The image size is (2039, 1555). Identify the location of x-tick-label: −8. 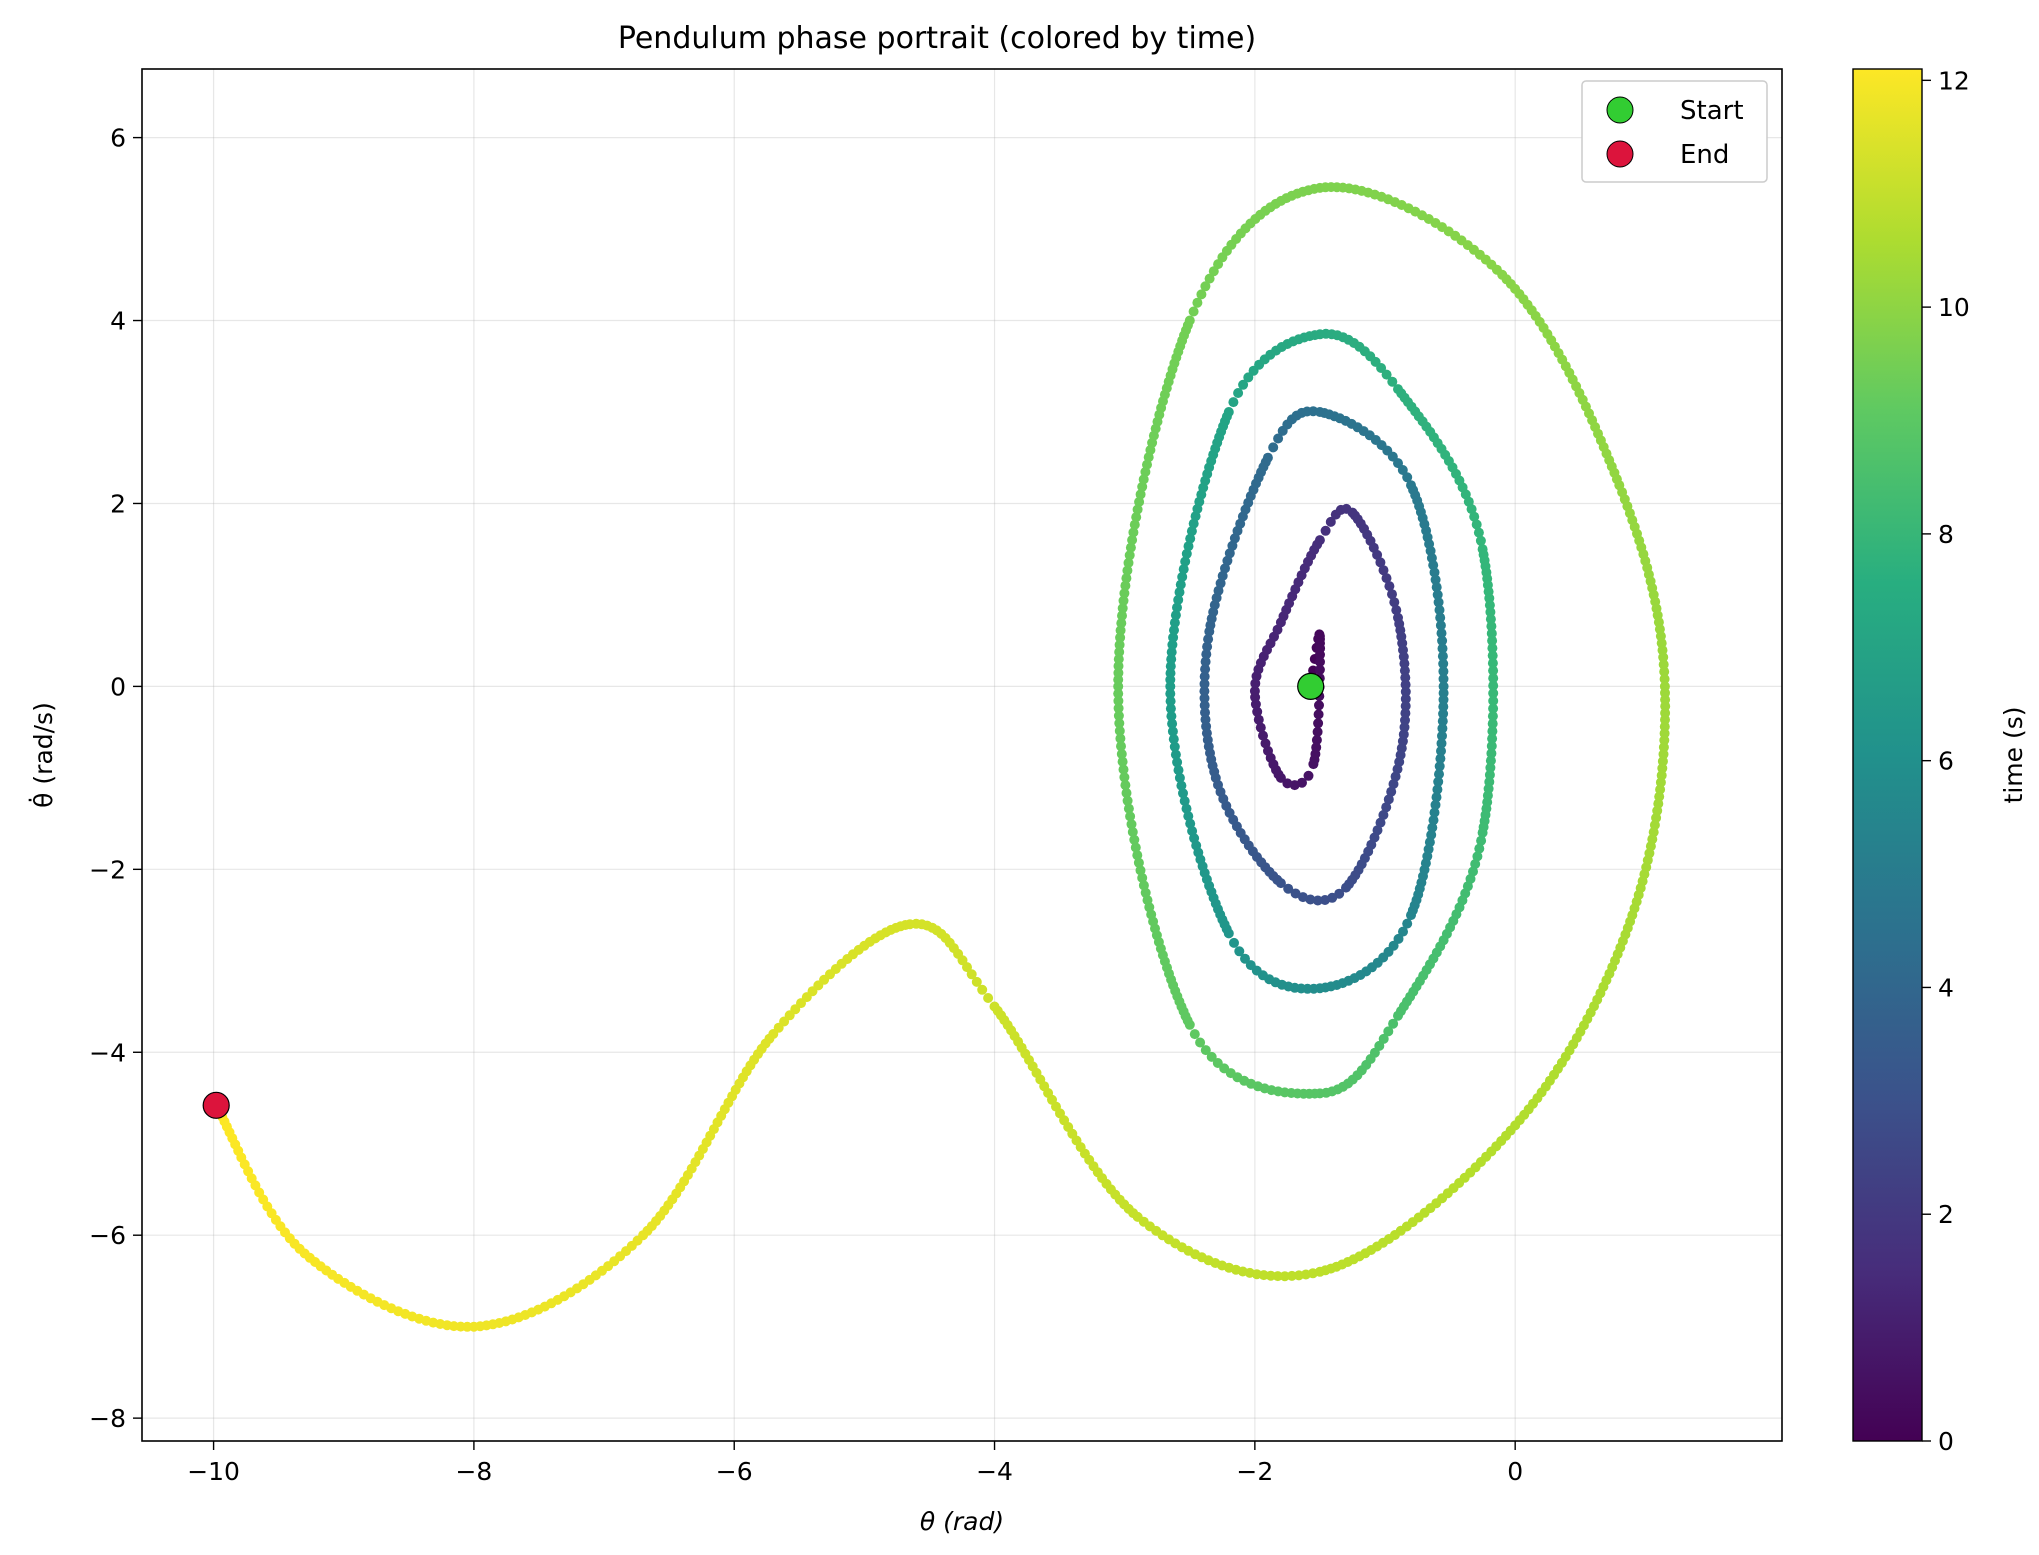
(473, 1471).